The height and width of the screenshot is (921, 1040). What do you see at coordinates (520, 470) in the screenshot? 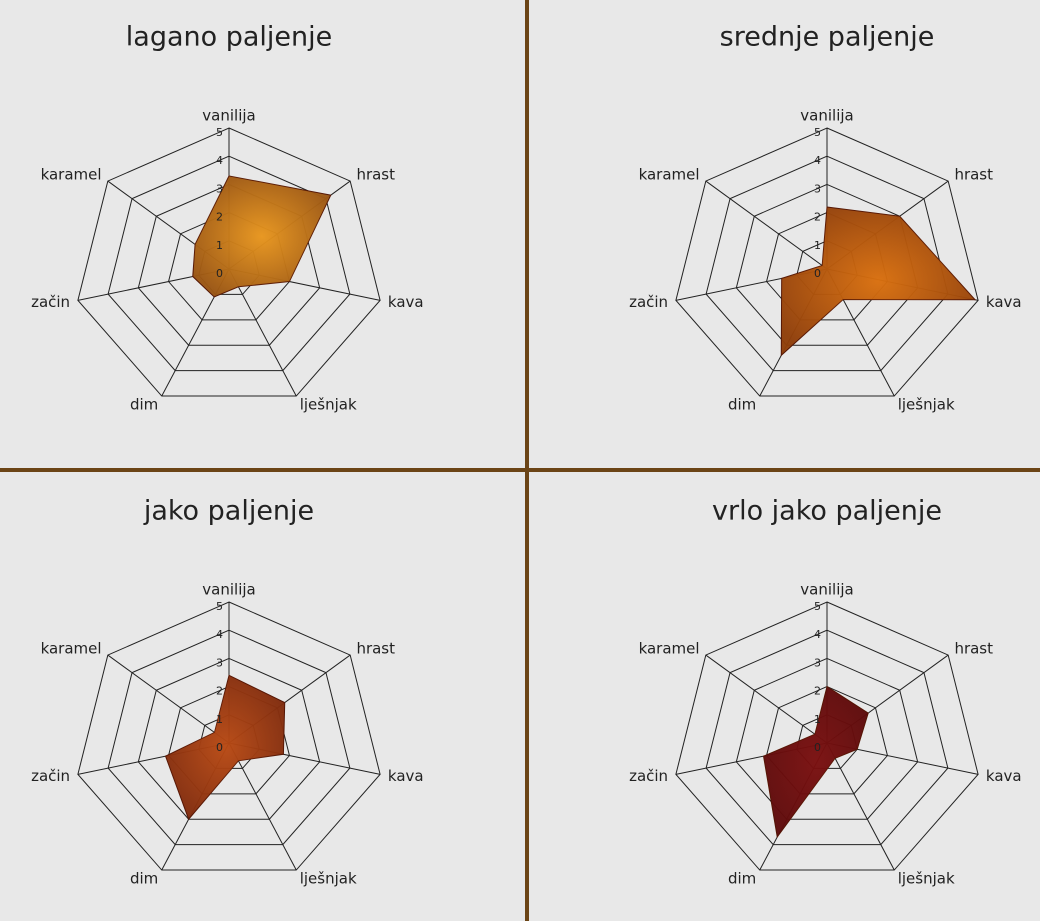
I see `divider-horizontal` at bounding box center [520, 470].